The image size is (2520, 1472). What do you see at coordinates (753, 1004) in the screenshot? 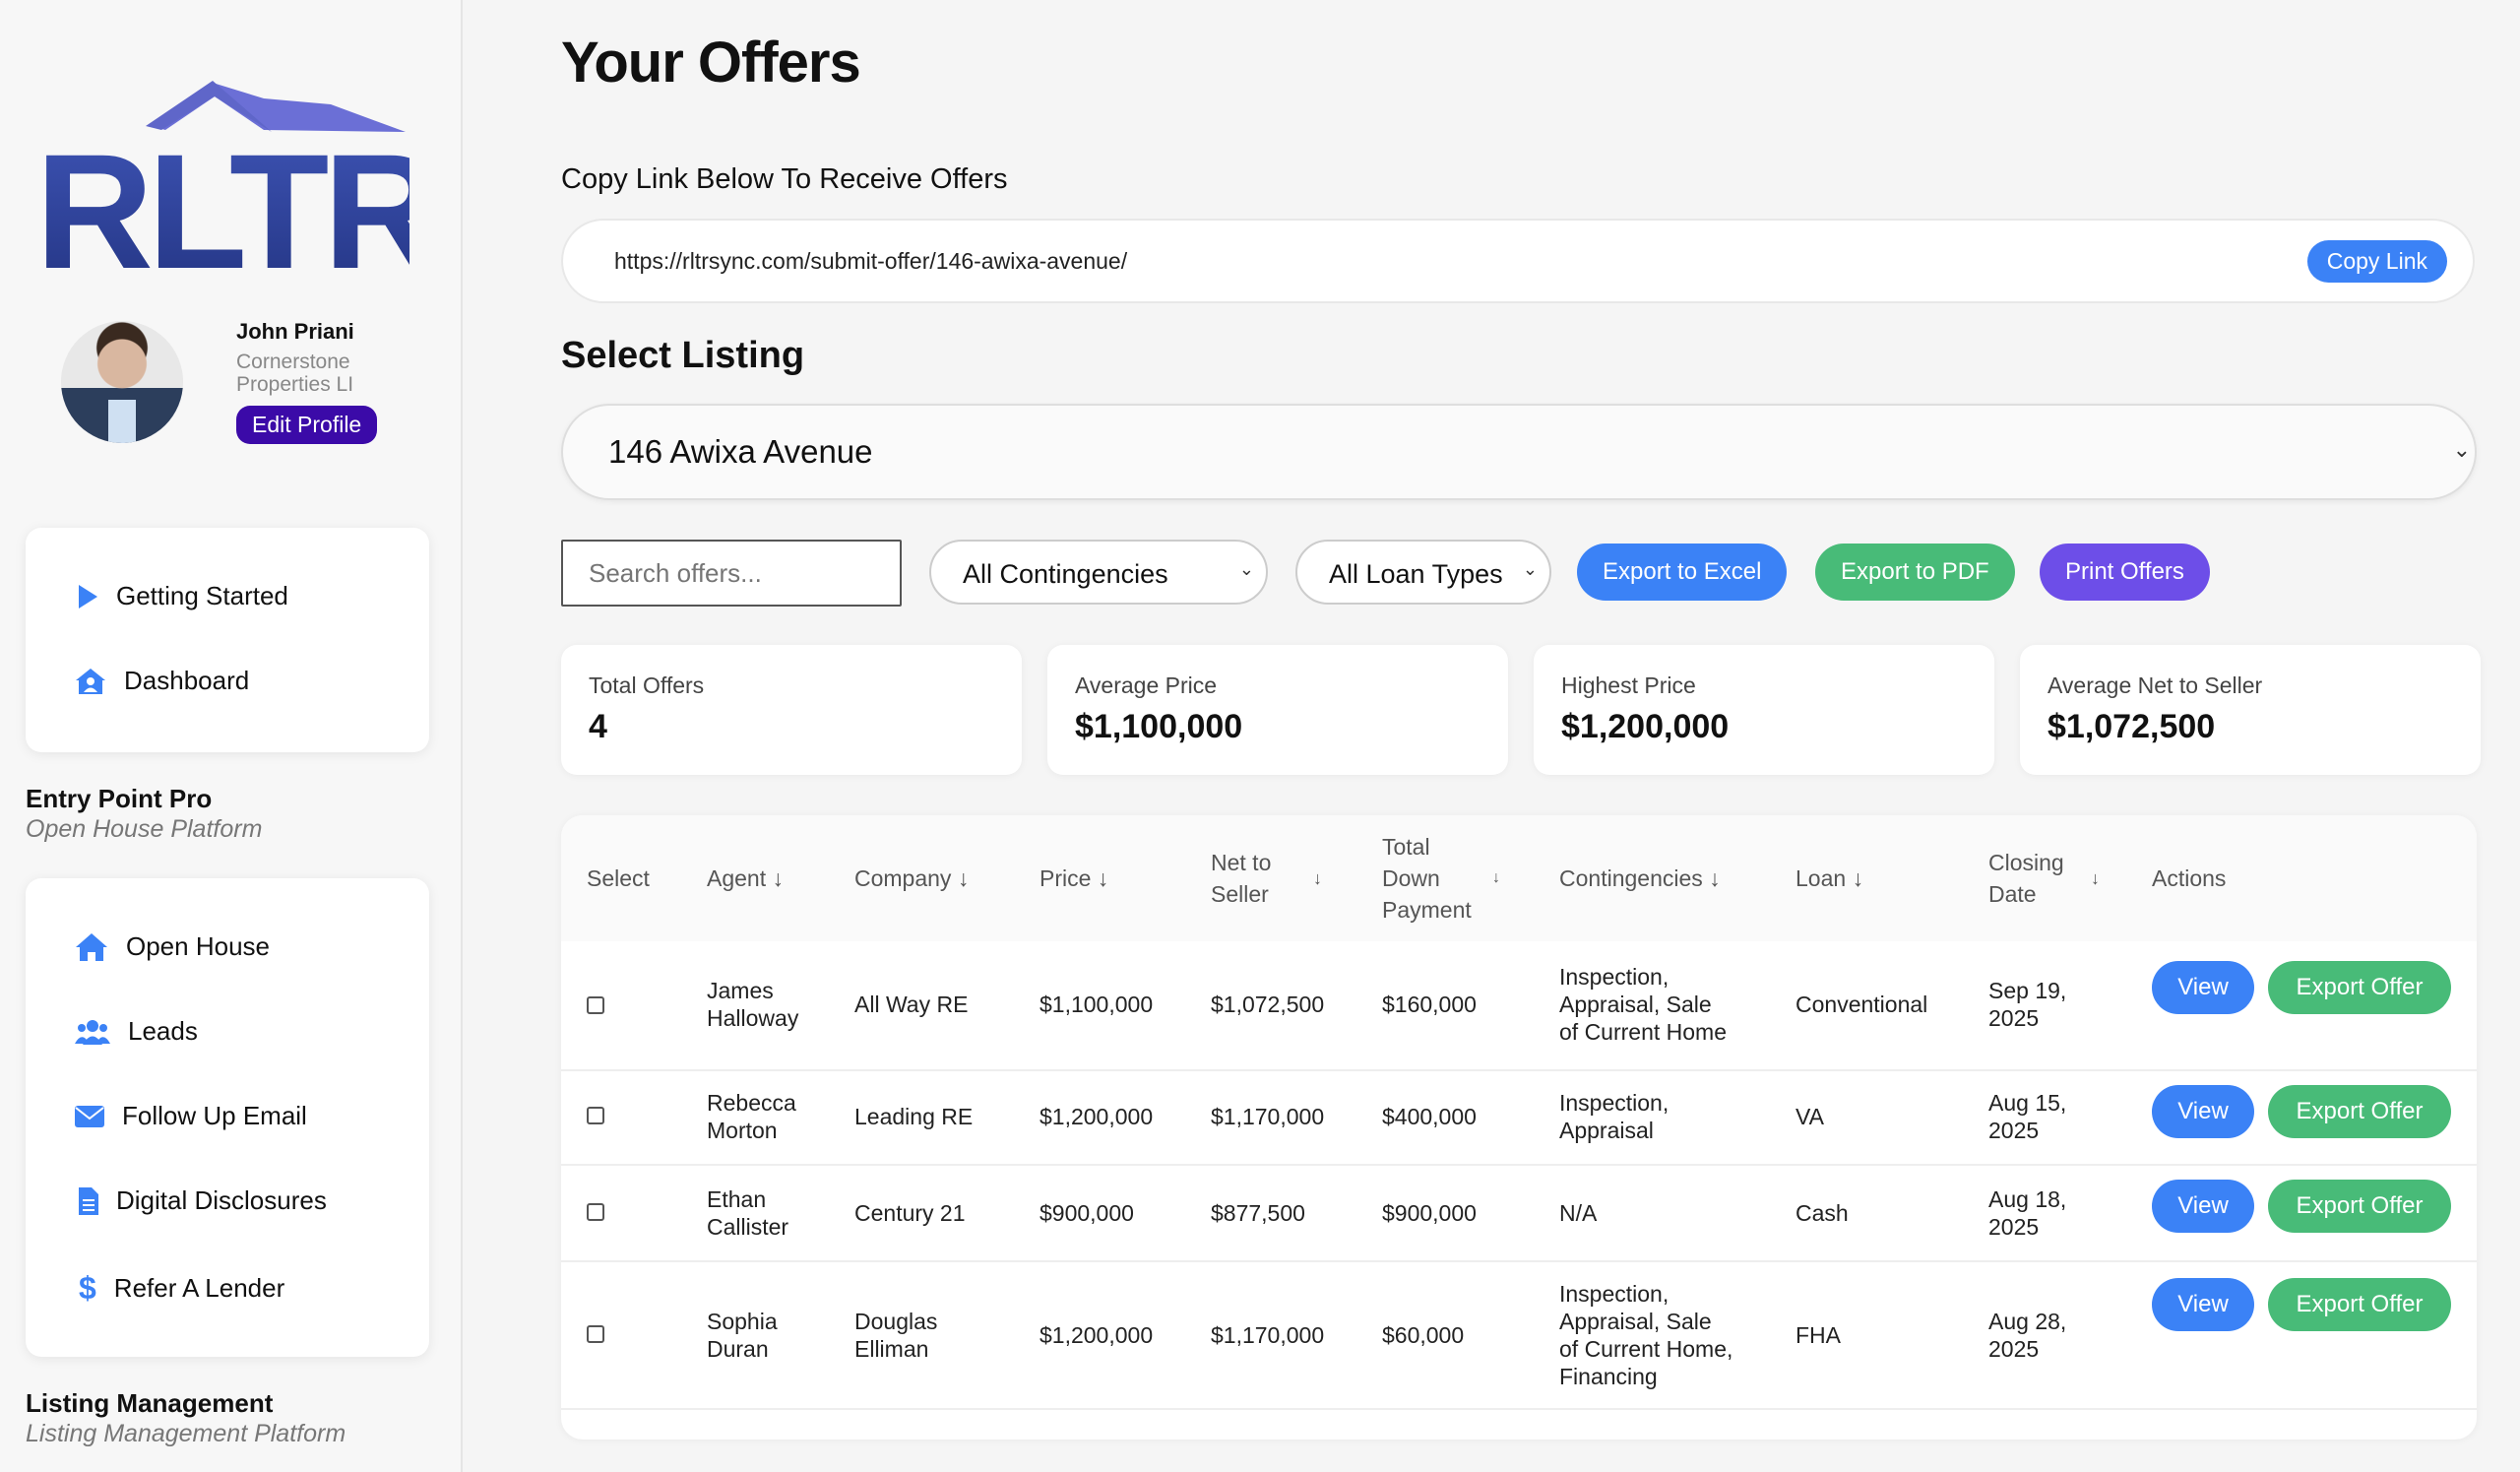
I see `cell-agent: James Halloway` at bounding box center [753, 1004].